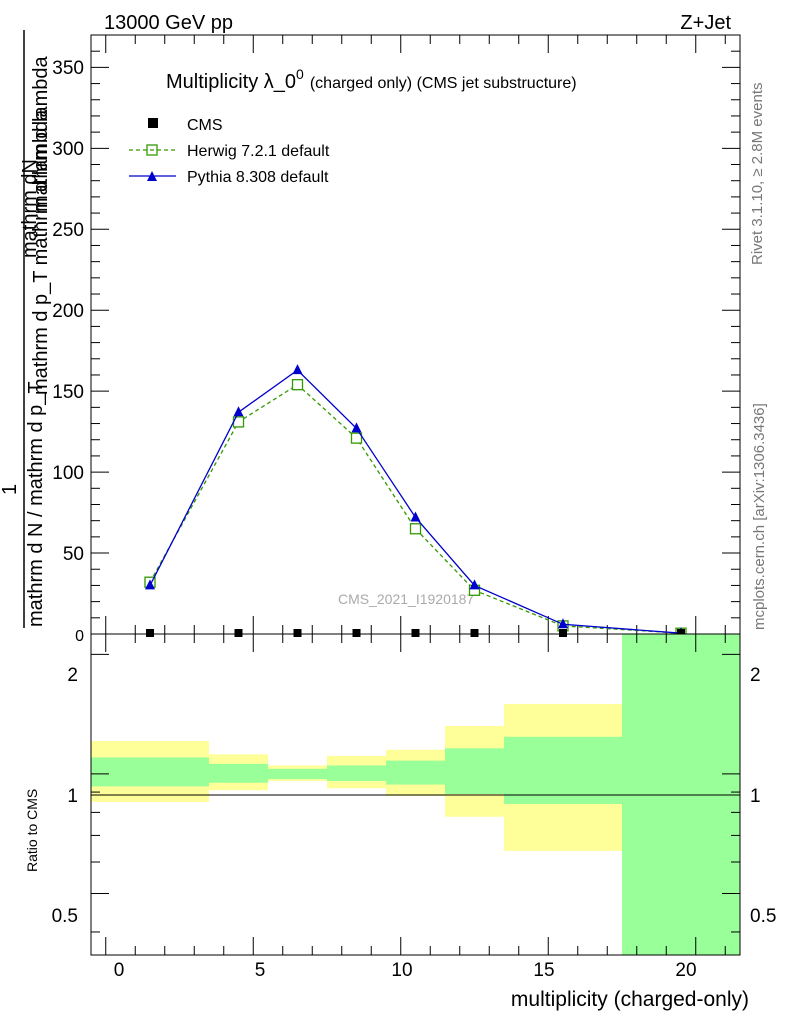 The height and width of the screenshot is (1024, 786). I want to click on ratio-y-tick-label: 0.5, so click(65, 916).